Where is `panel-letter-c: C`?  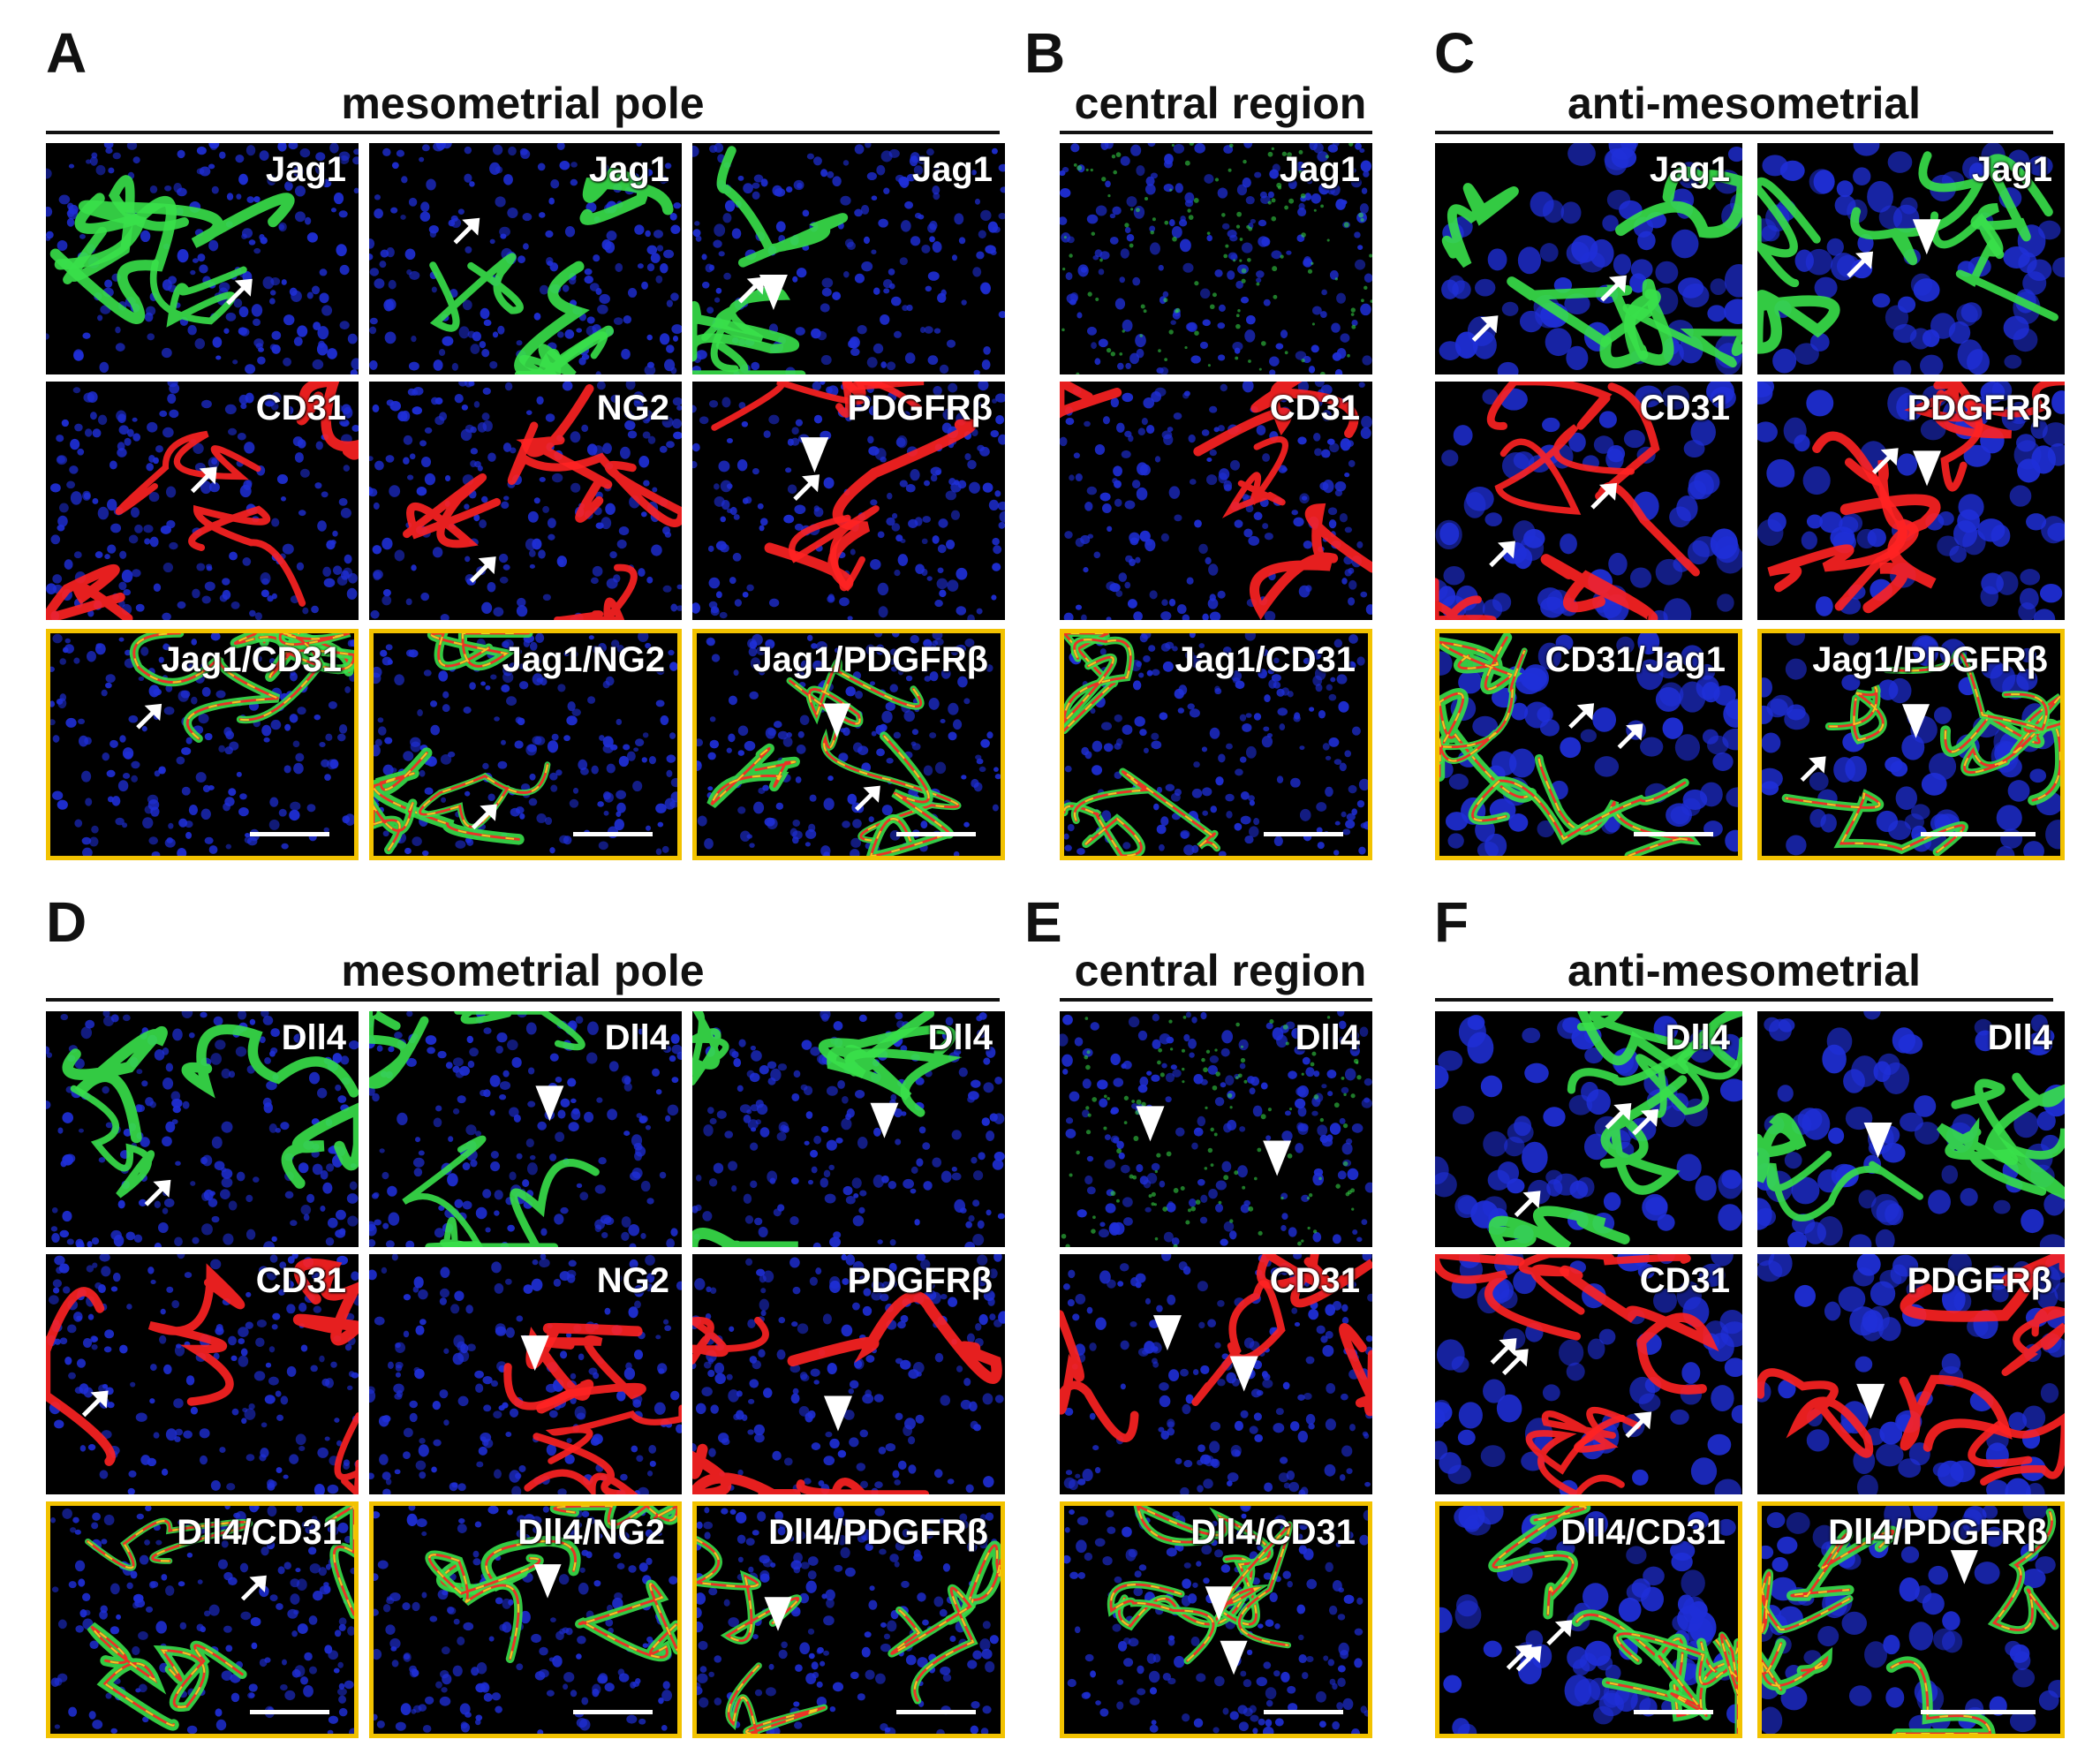 panel-letter-c: C is located at coordinates (1455, 53).